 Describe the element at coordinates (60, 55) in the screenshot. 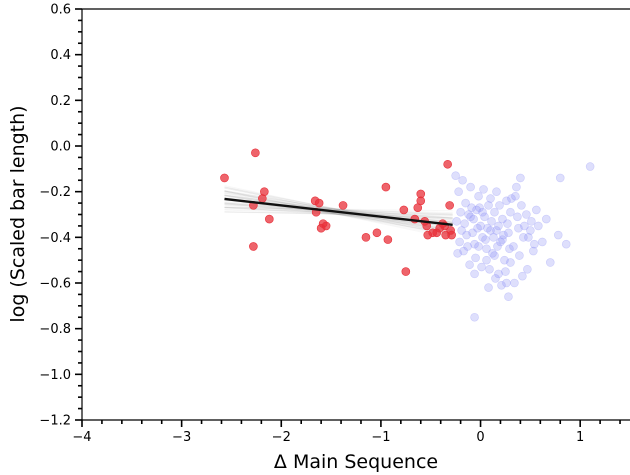

I see `y-tick-label: 0.4` at that location.